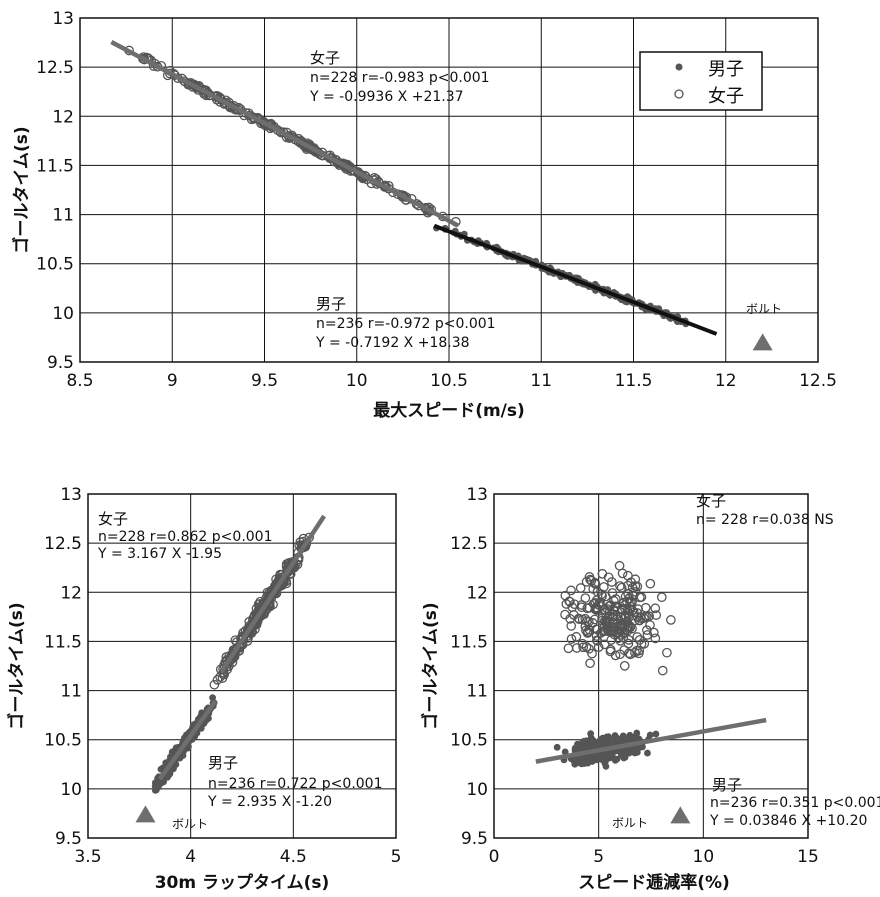 Image resolution: width=880 pixels, height=897 pixels. What do you see at coordinates (63, 19) in the screenshot?
I see `y-tick-label: 13` at bounding box center [63, 19].